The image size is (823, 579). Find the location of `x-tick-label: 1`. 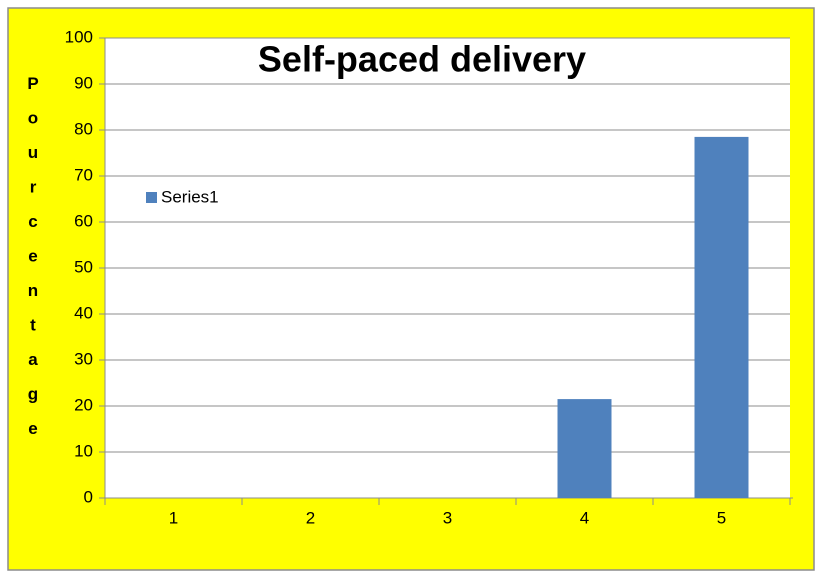

x-tick-label: 1 is located at coordinates (173, 517).